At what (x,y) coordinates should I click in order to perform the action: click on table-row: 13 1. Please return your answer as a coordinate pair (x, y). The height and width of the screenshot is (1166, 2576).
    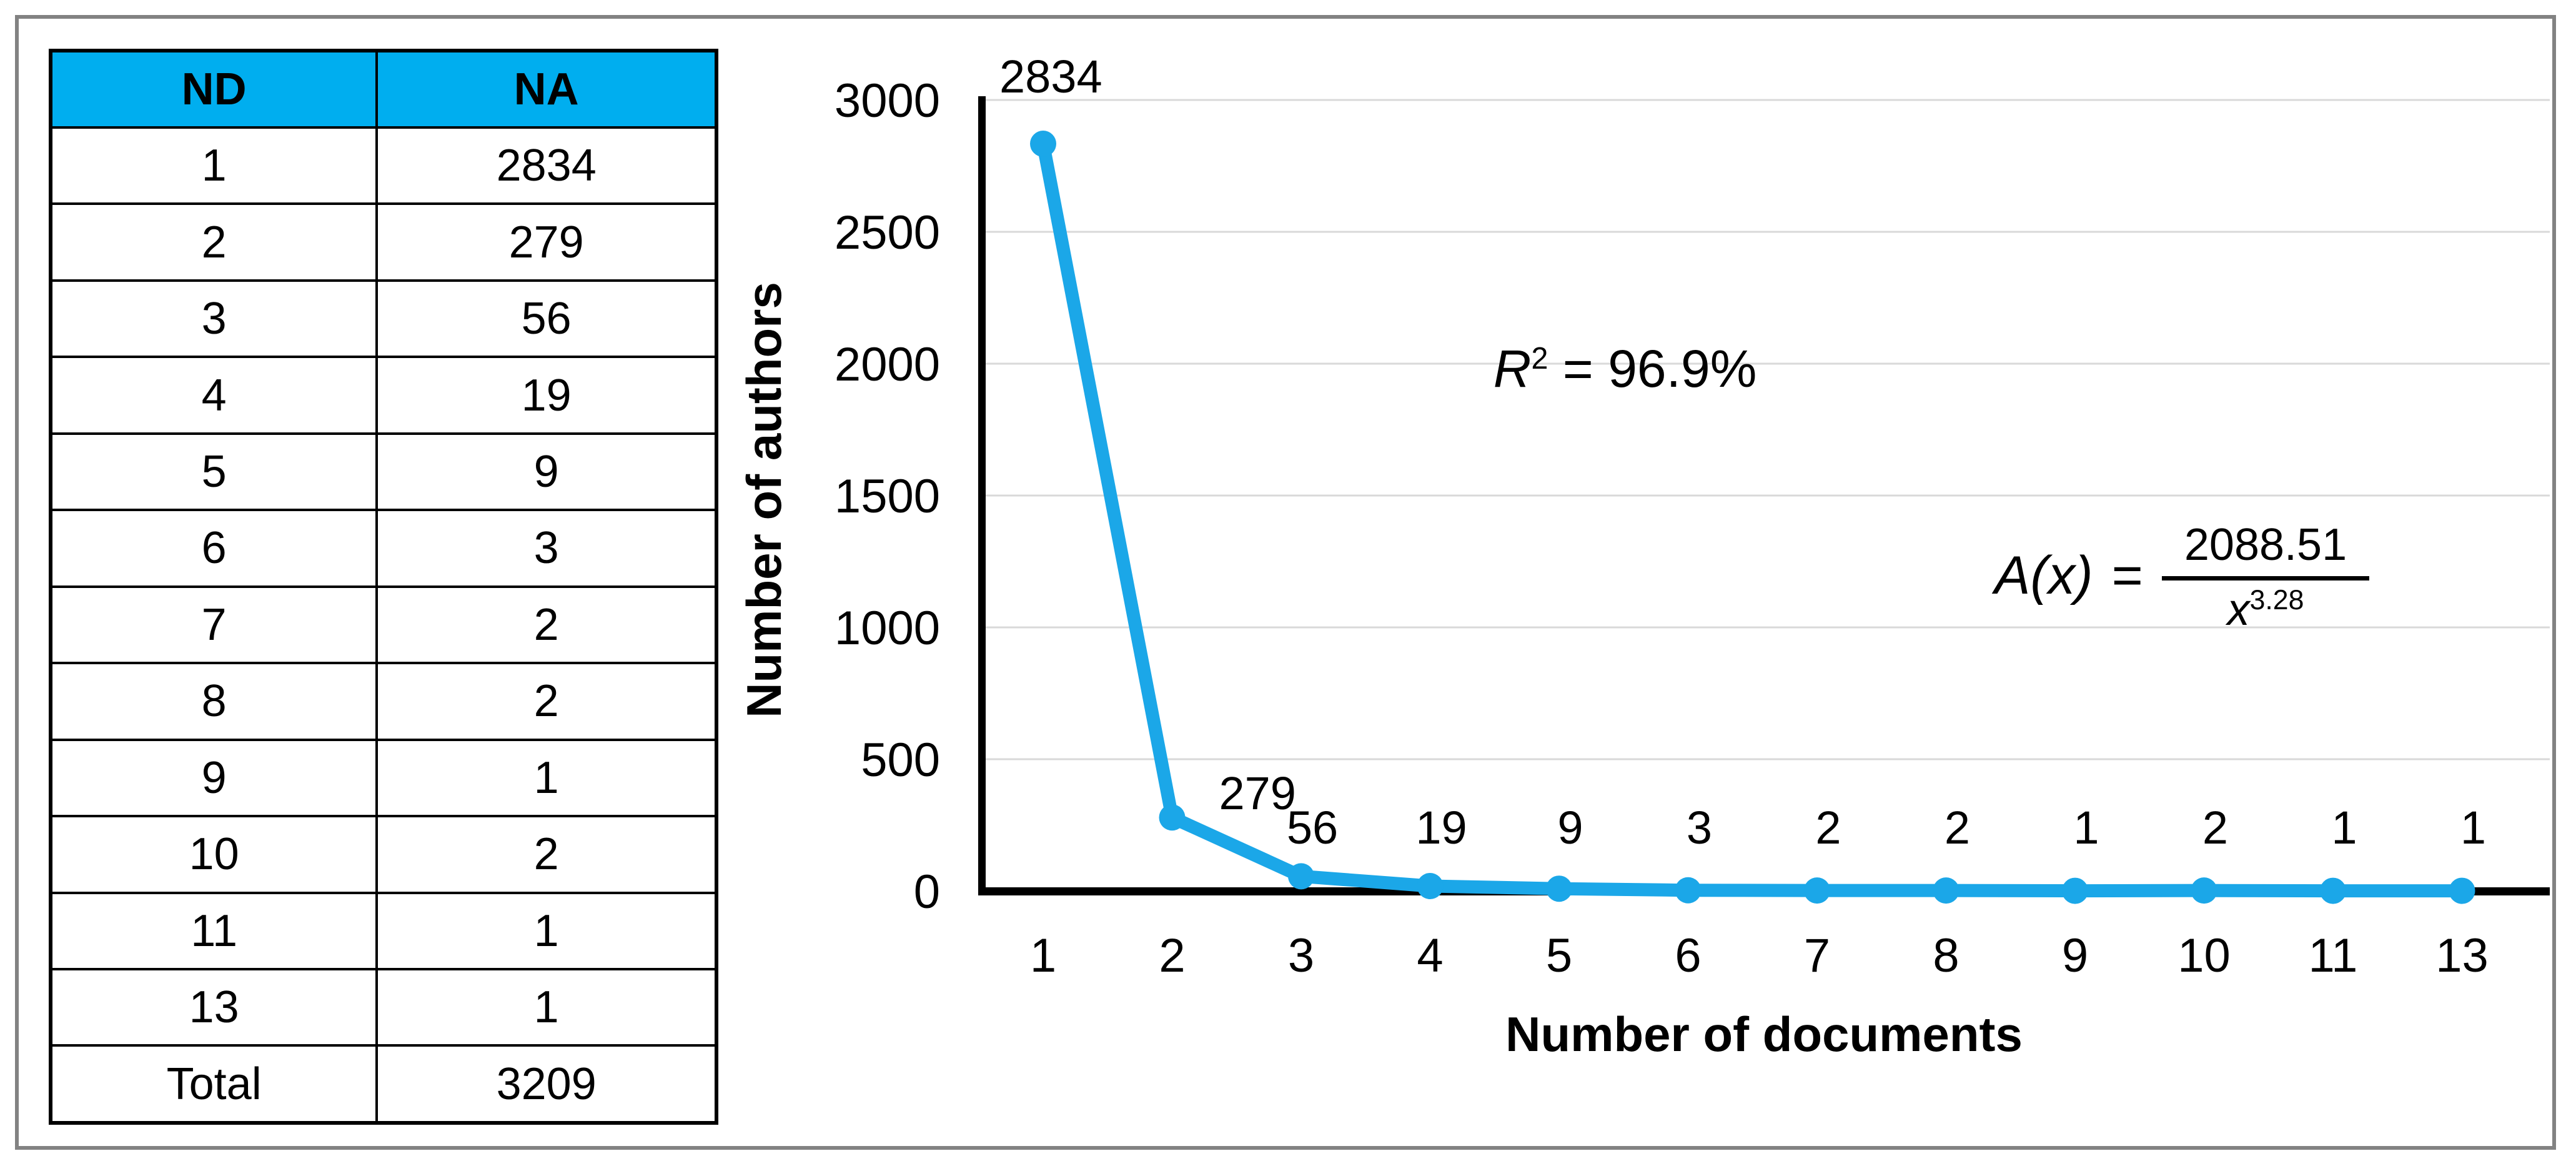
    Looking at the image, I should click on (383, 1007).